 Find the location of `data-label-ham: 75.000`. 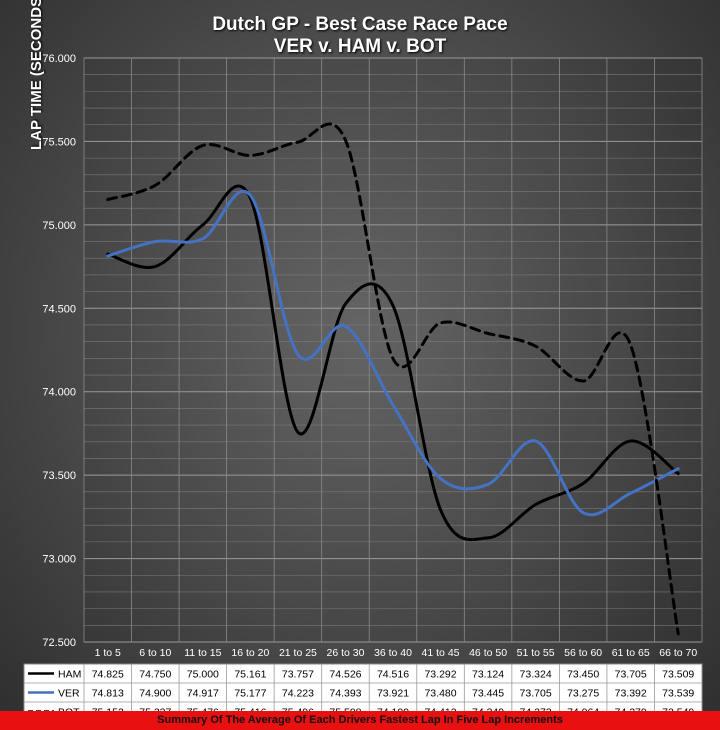

data-label-ham: 75.000 is located at coordinates (203, 675).